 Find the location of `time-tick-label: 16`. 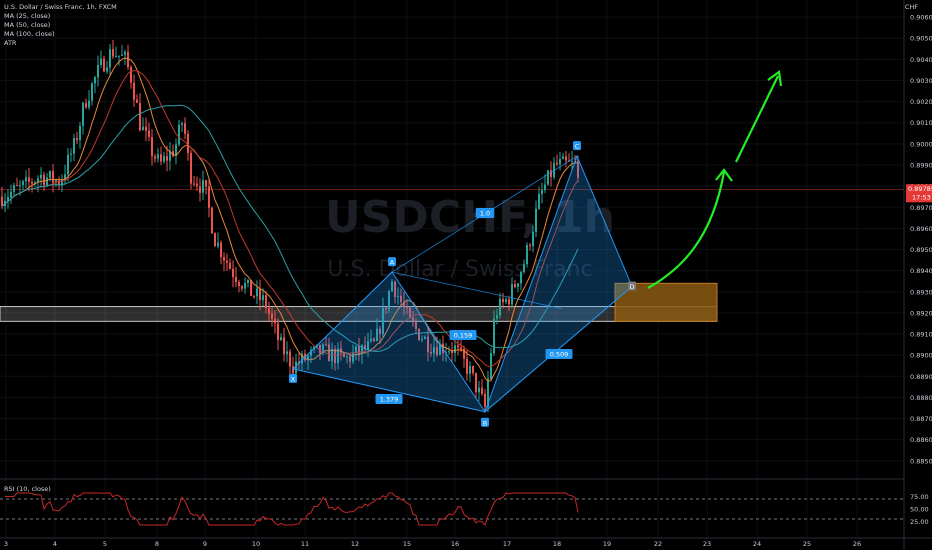

time-tick-label: 16 is located at coordinates (455, 544).